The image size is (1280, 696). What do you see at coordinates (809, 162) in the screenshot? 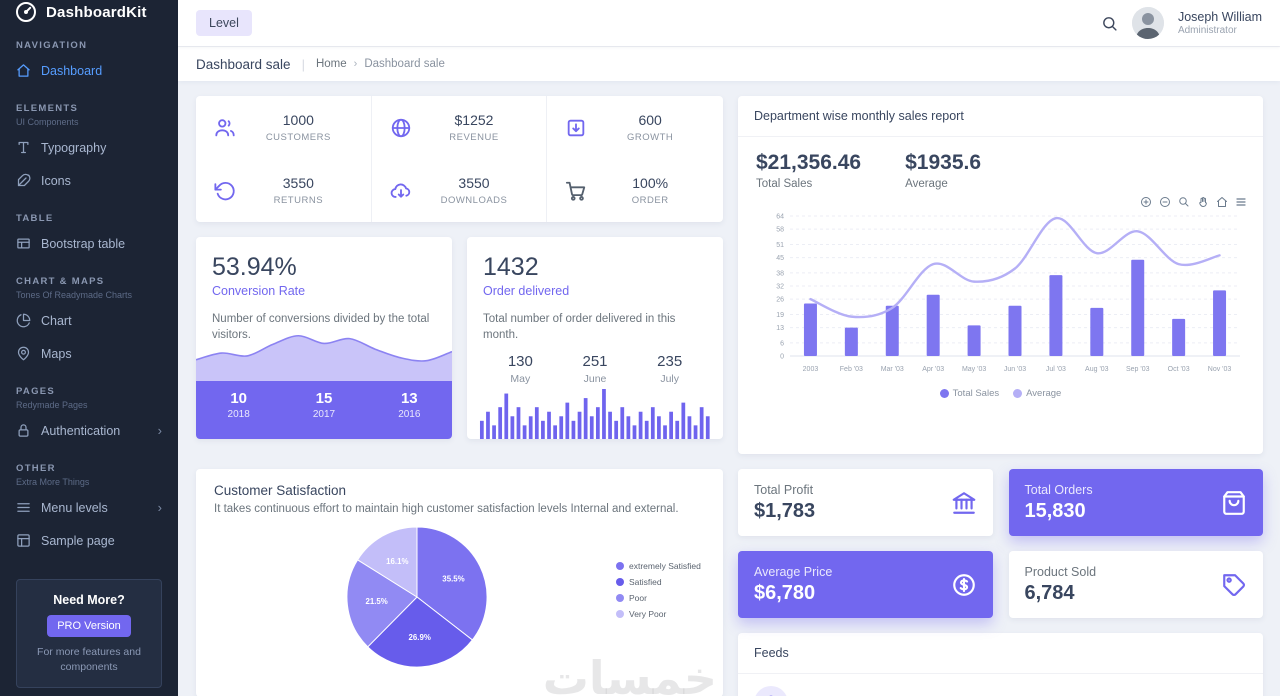
I see `total-sales-value: $21,356.46` at bounding box center [809, 162].